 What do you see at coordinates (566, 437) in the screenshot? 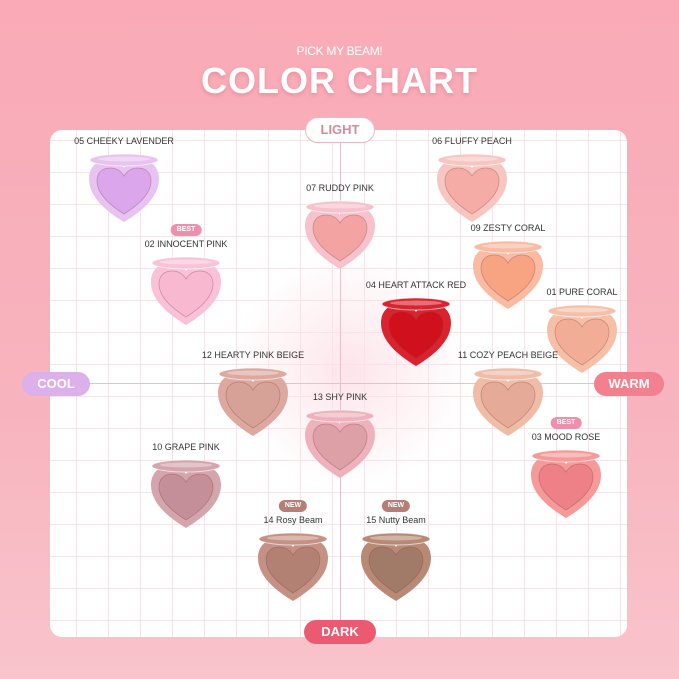
I see `shade-name: 03 MOOD ROSE` at bounding box center [566, 437].